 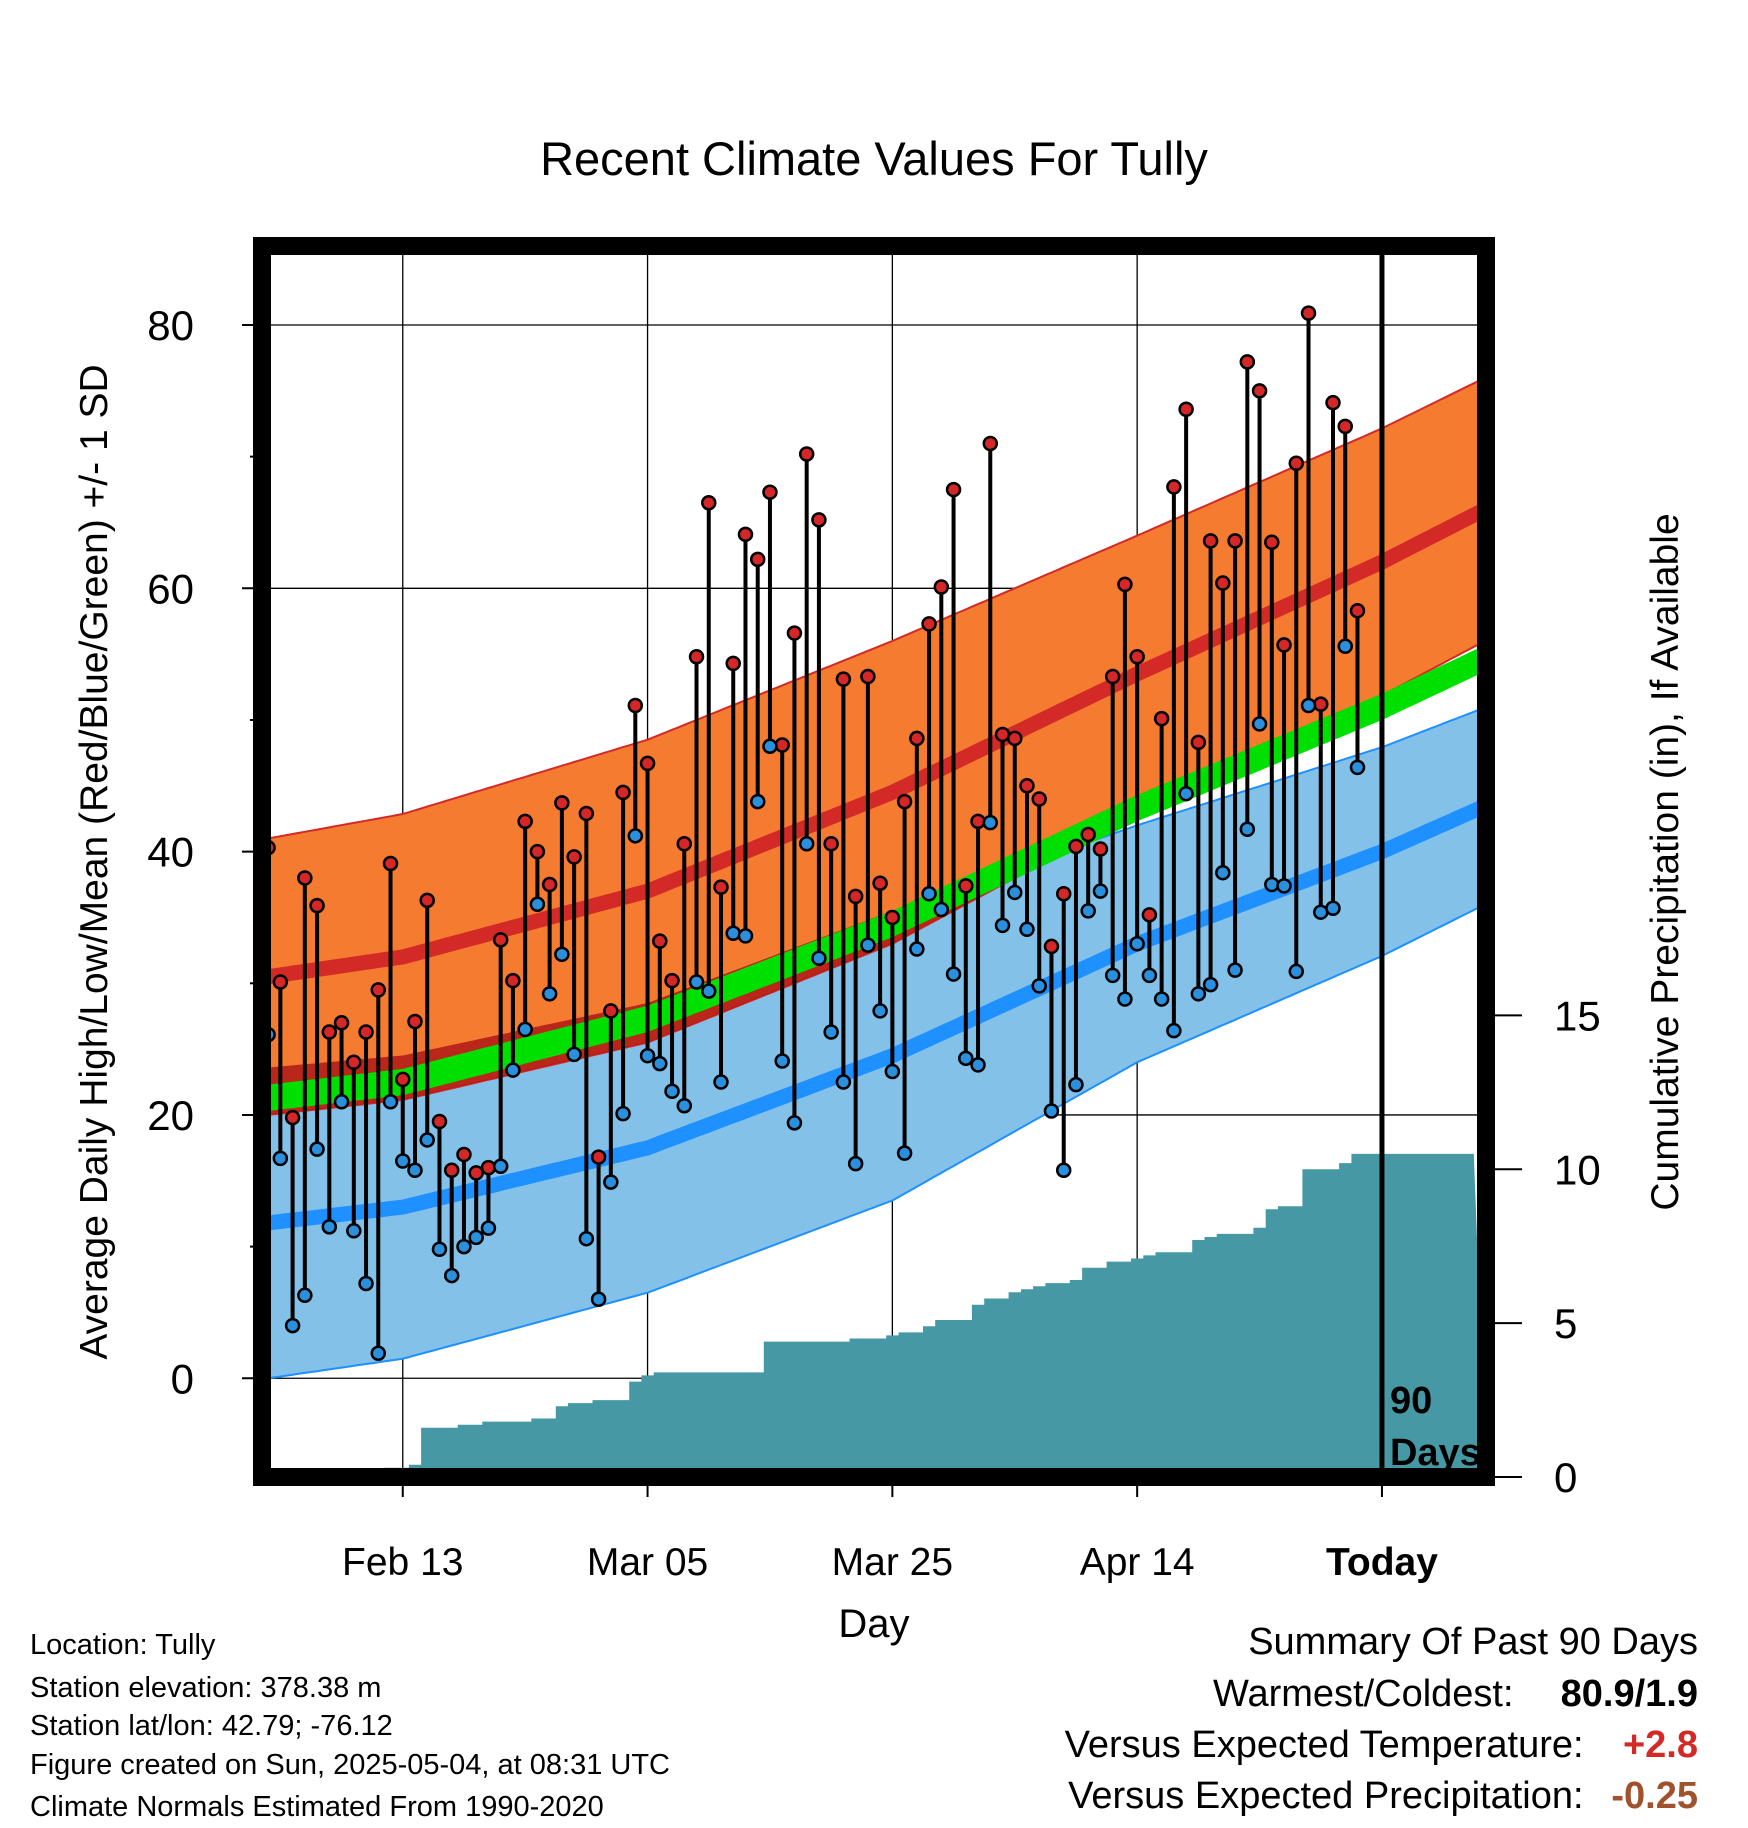 What do you see at coordinates (1363, 1694) in the screenshot?
I see `warm-cold-label: Warmest/Coldest:` at bounding box center [1363, 1694].